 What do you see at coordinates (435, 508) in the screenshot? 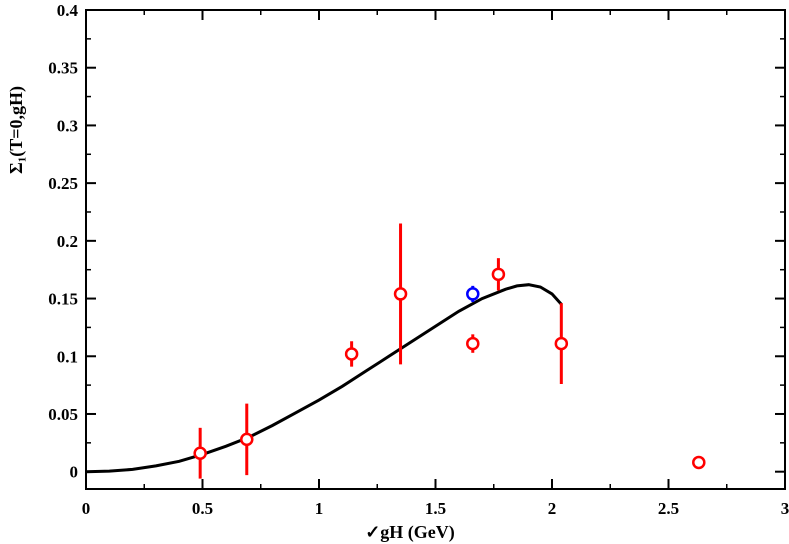
I see `x-tick-label: 1.5` at bounding box center [435, 508].